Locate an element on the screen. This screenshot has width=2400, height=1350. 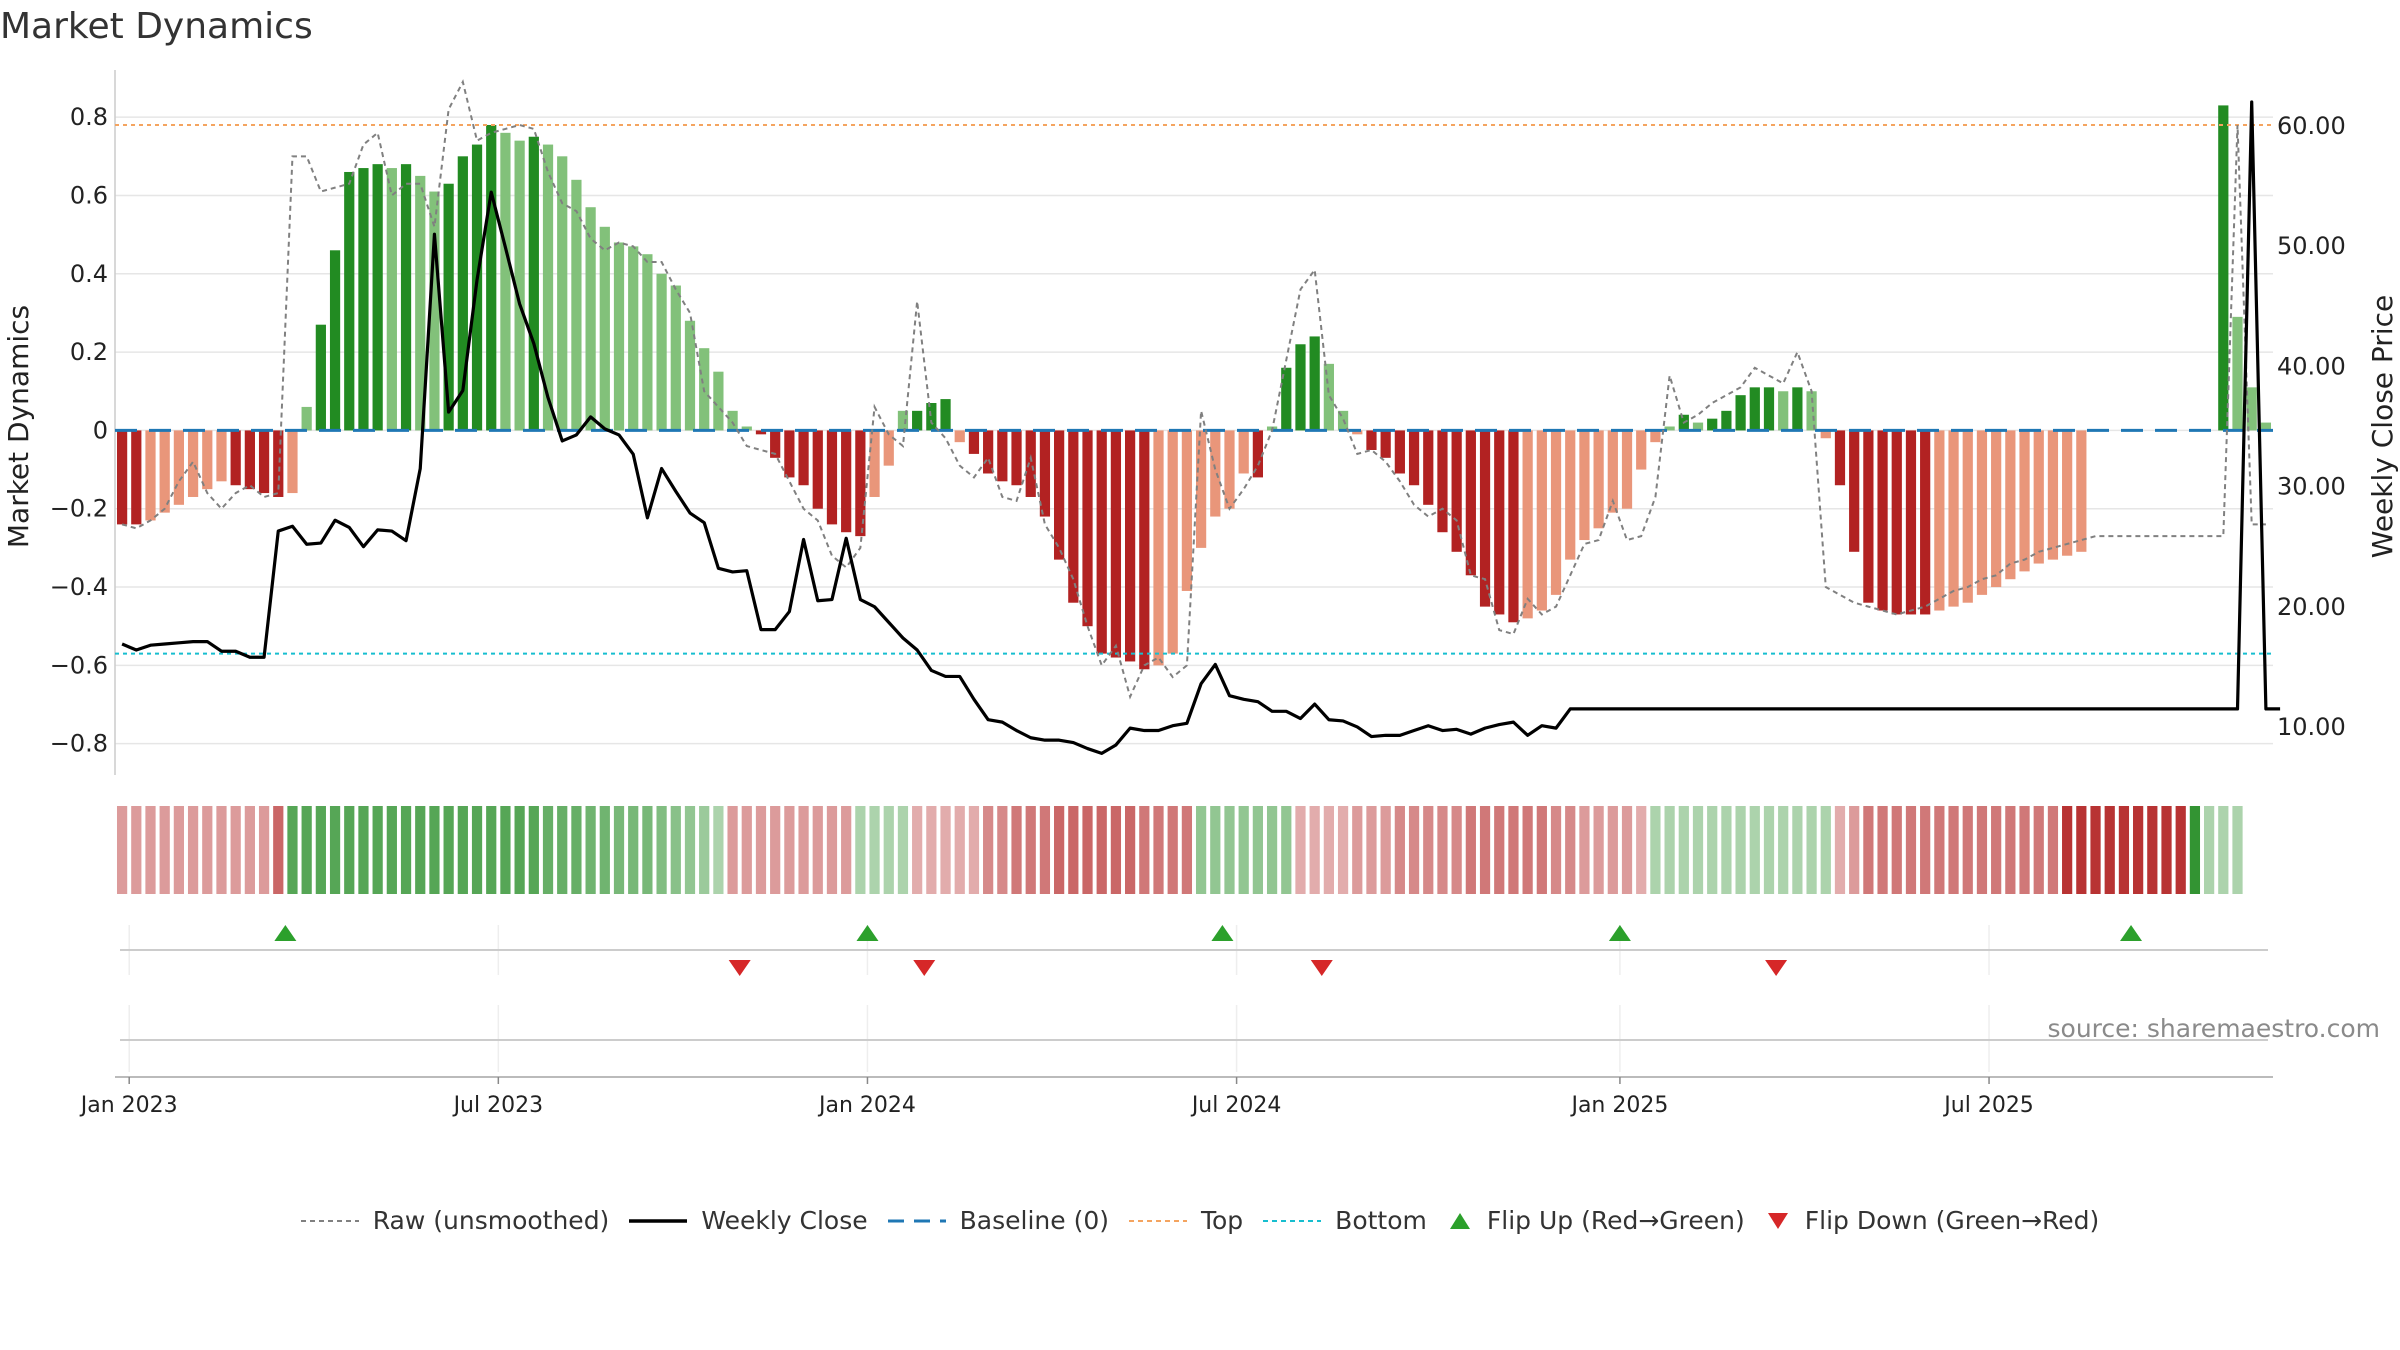
legend-item: Raw (unsmoothed) is located at coordinates (454, 1220).